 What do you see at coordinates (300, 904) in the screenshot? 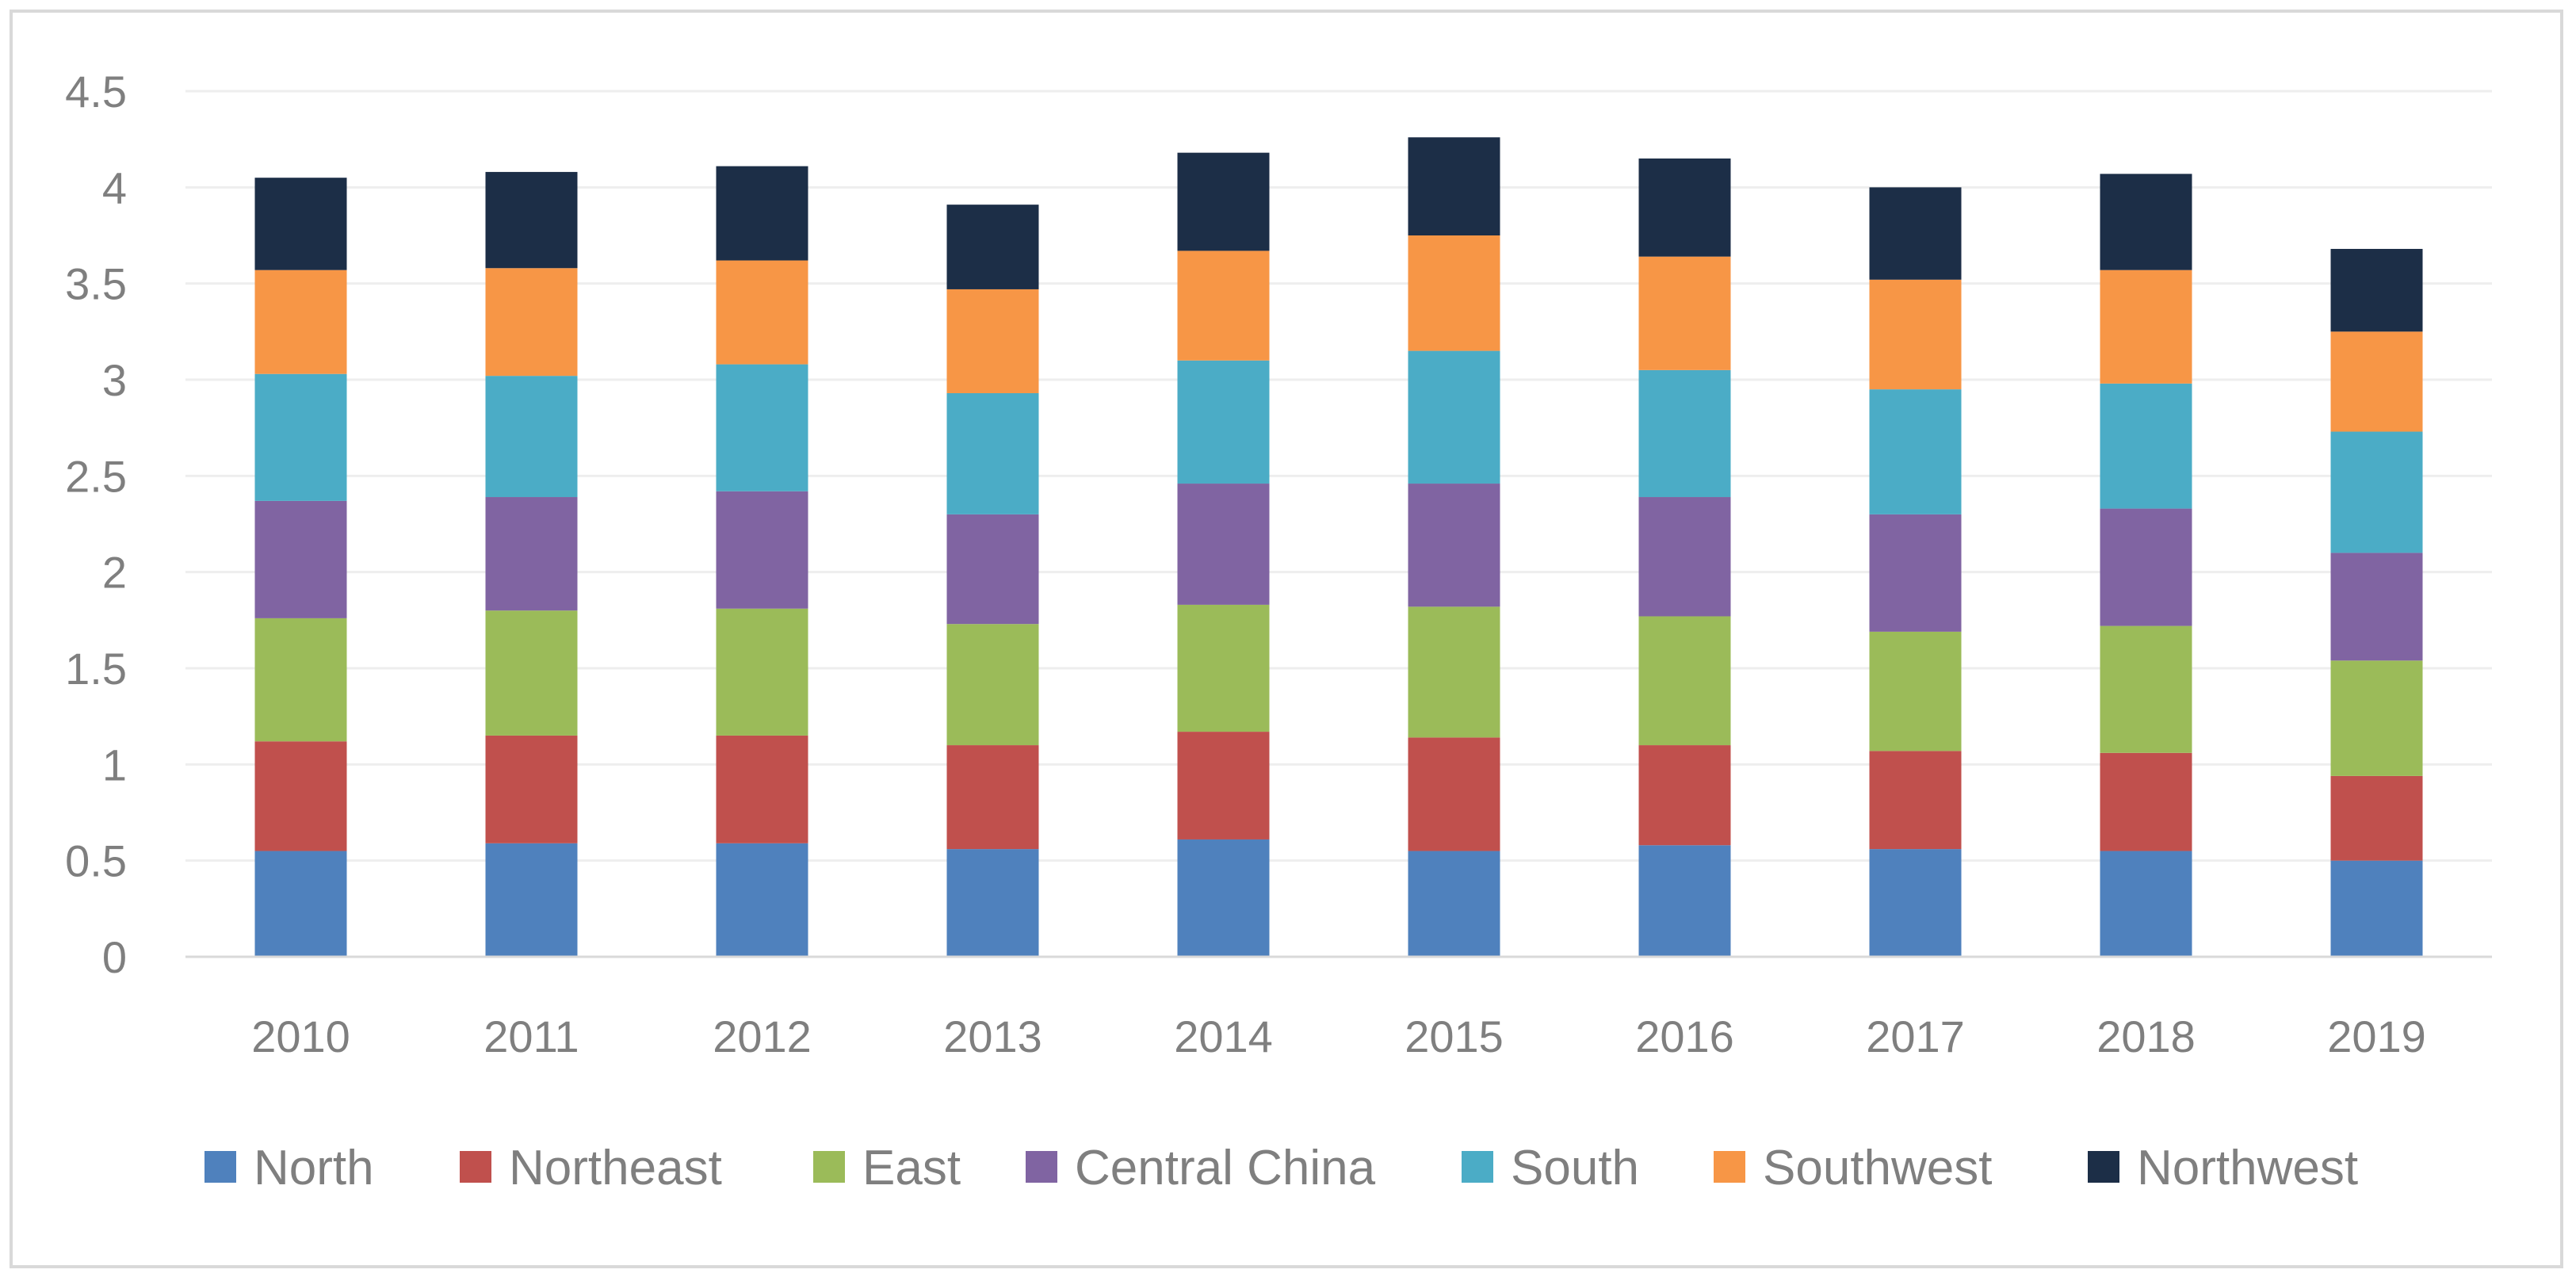
I see `bar-north-2010` at bounding box center [300, 904].